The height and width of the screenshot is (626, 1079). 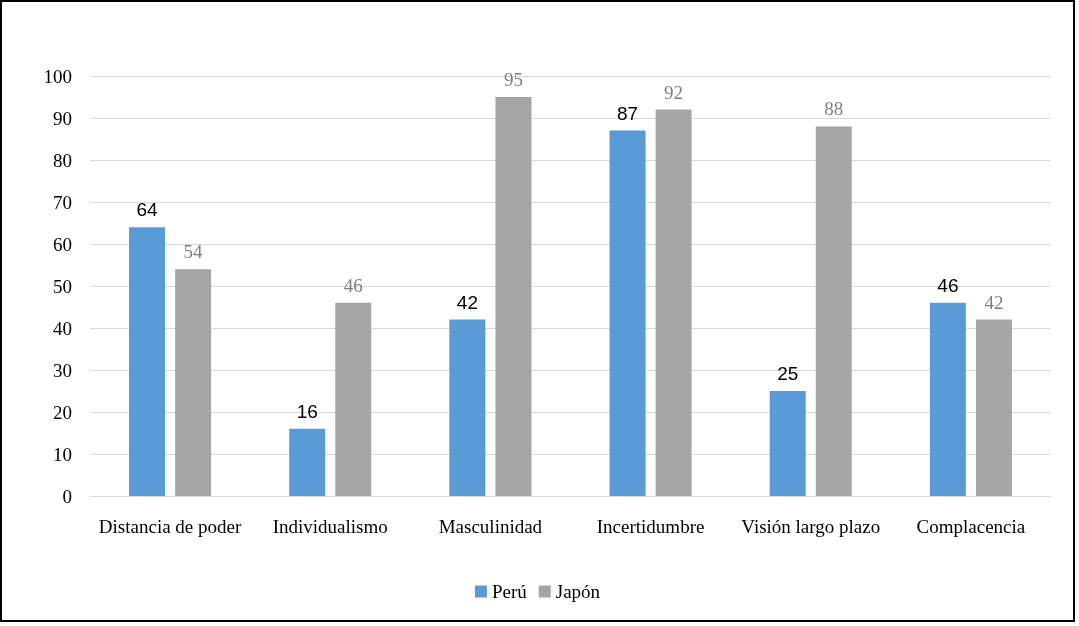 What do you see at coordinates (62, 160) in the screenshot?
I see `y-tick-label: 80` at bounding box center [62, 160].